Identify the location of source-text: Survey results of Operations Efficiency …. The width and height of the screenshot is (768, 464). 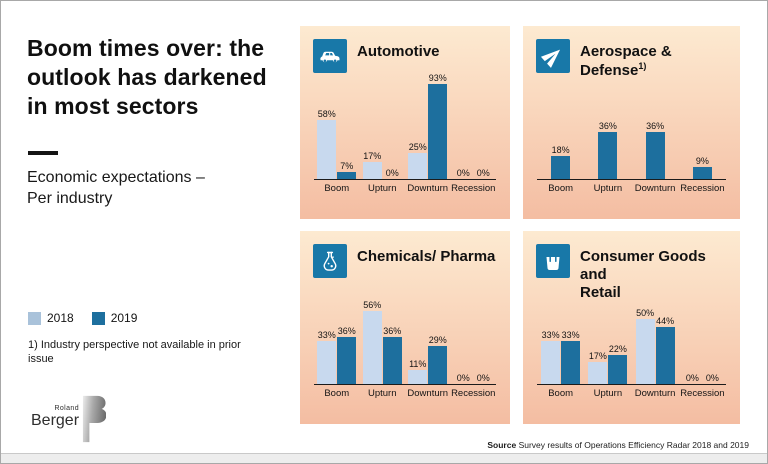
(632, 445).